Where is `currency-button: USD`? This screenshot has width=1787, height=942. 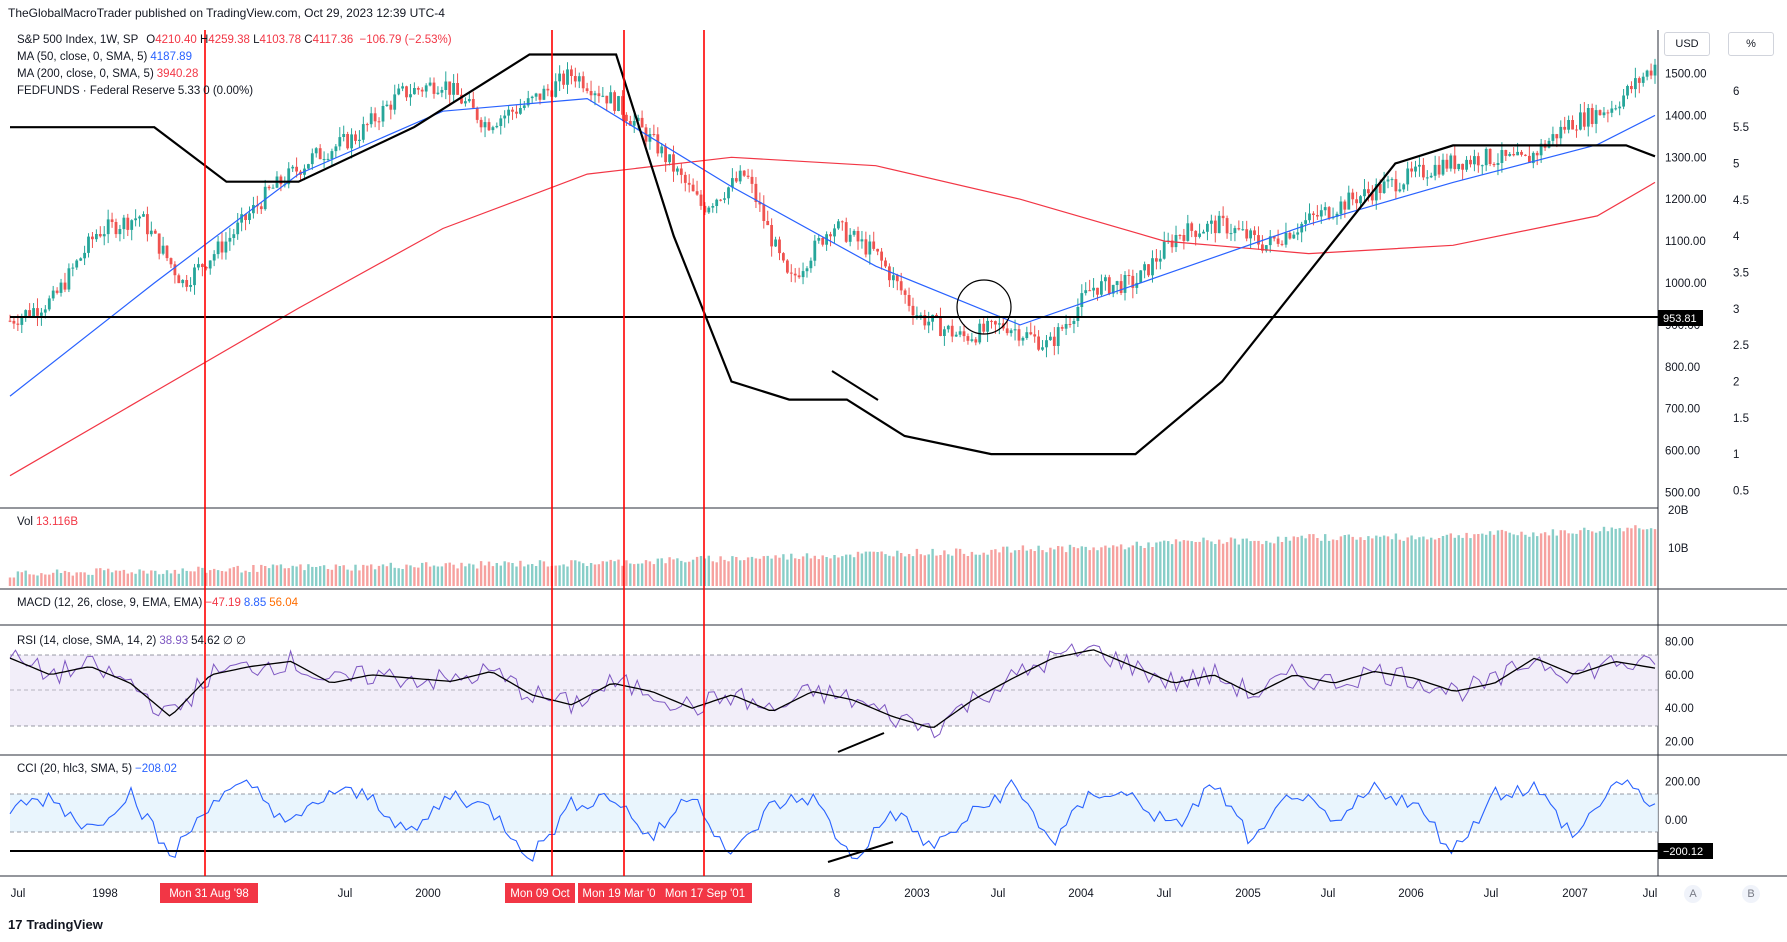
currency-button: USD is located at coordinates (1687, 44).